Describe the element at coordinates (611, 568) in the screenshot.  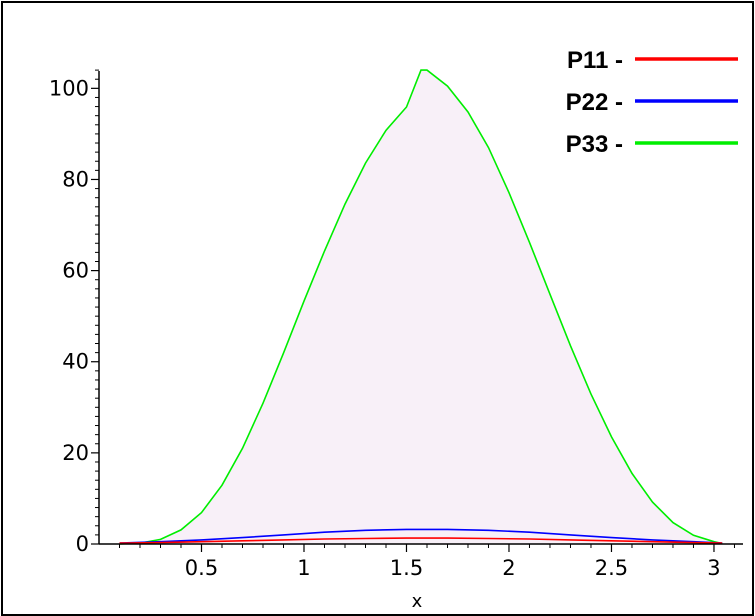
I see `x-tick-label: 2.5` at that location.